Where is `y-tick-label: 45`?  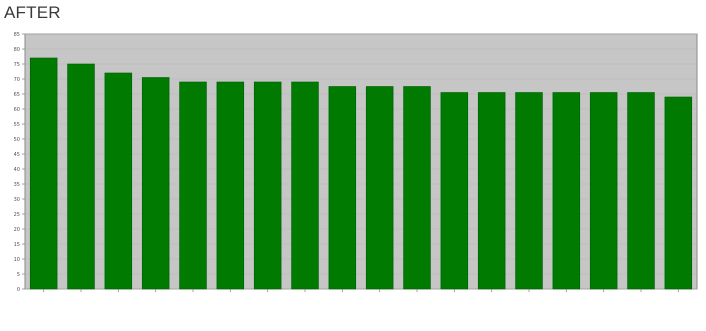
y-tick-label: 45 is located at coordinates (17, 155).